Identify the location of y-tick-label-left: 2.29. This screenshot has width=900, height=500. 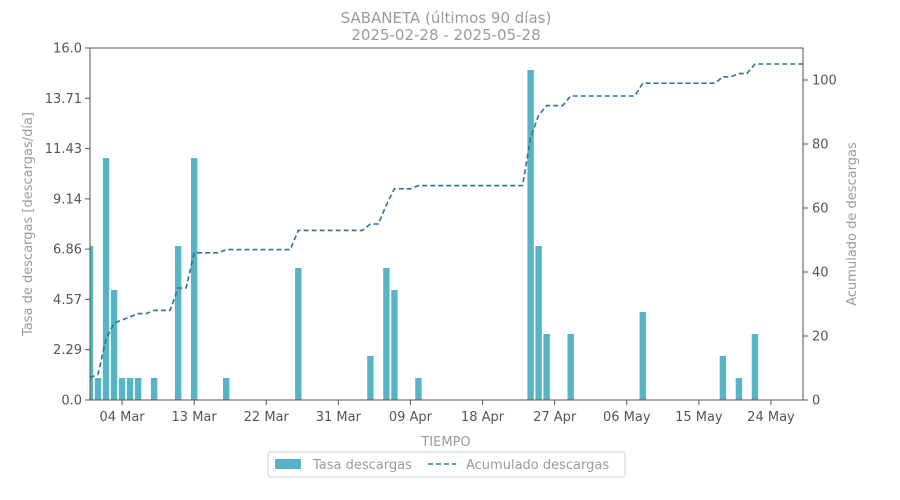
(67, 350).